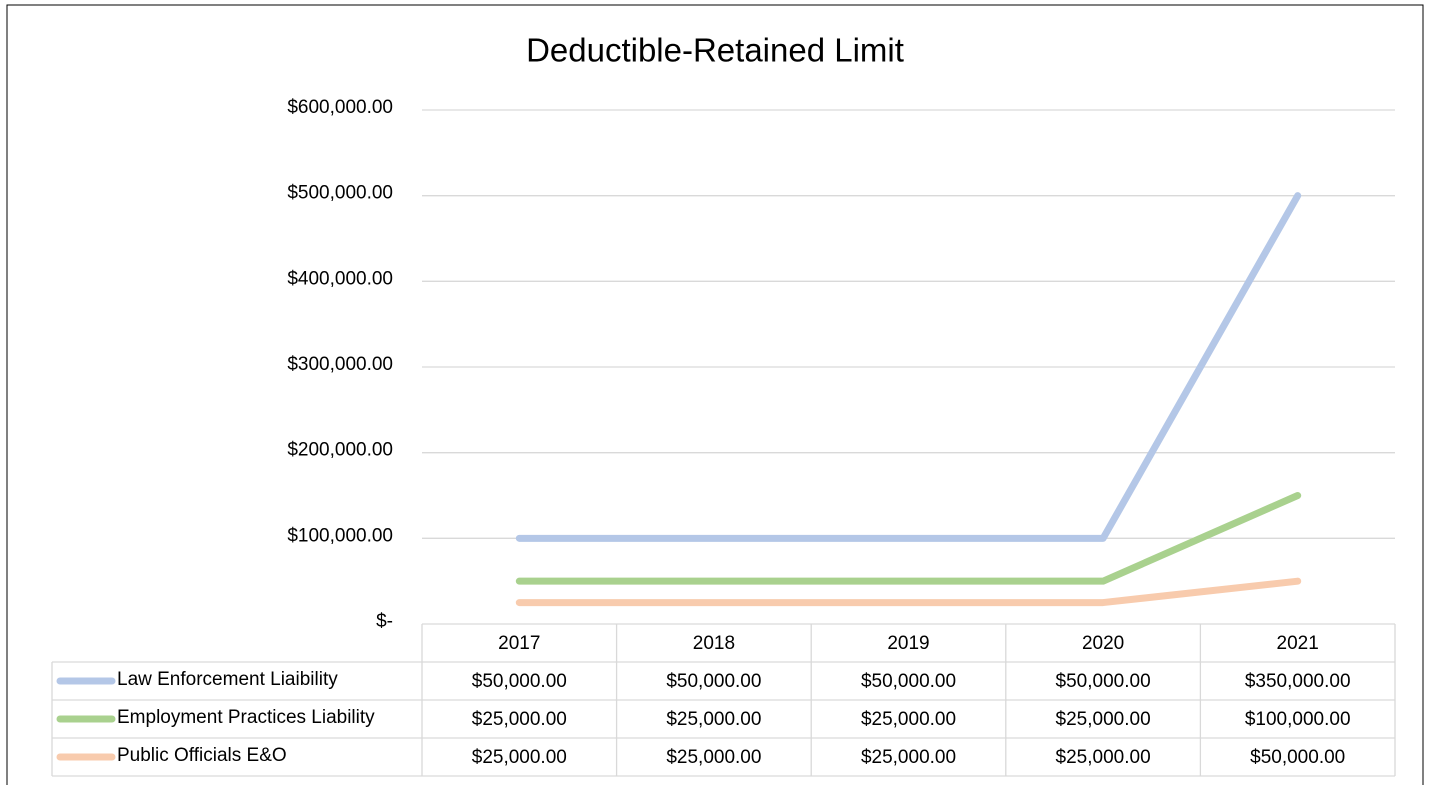  Describe the element at coordinates (1298, 681) in the screenshot. I see `table-value: $350,000.00` at that location.